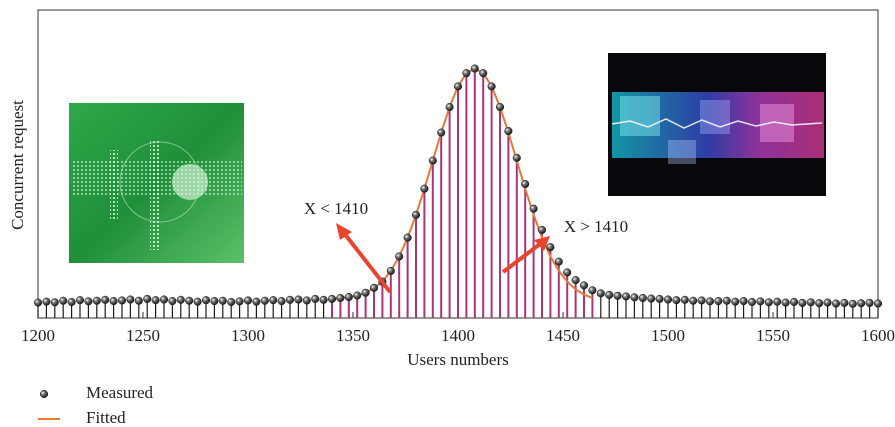 This screenshot has width=895, height=427. Describe the element at coordinates (717, 124) in the screenshot. I see `inset-image-dark` at that location.